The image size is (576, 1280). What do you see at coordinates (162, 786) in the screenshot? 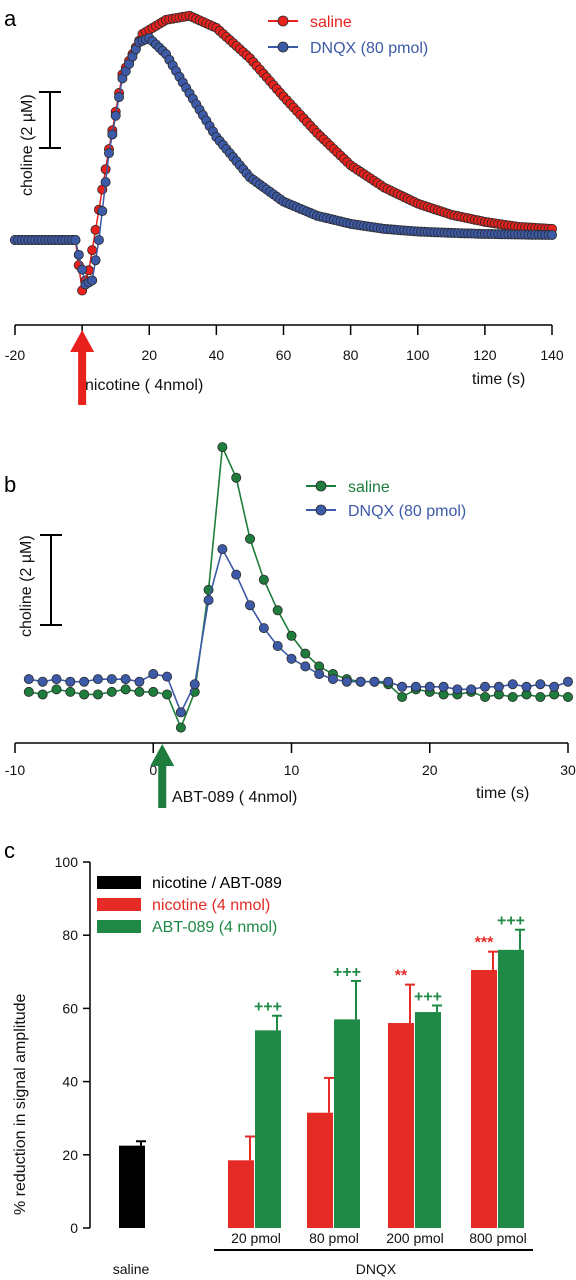
I see `stimulus-arrow-b-shaft` at bounding box center [162, 786].